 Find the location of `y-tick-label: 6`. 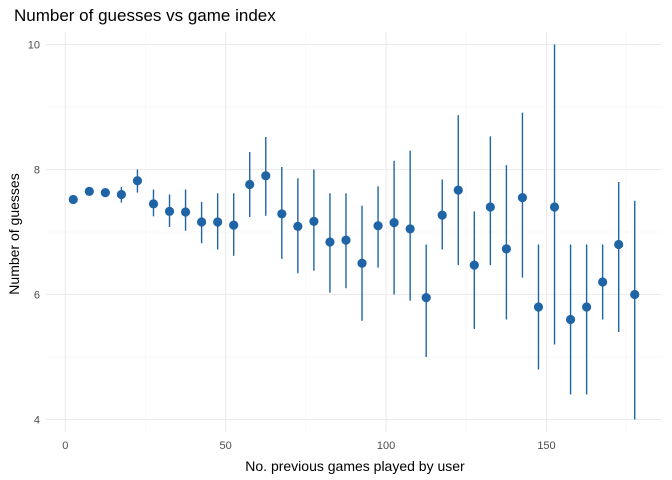

y-tick-label: 6 is located at coordinates (37, 296).